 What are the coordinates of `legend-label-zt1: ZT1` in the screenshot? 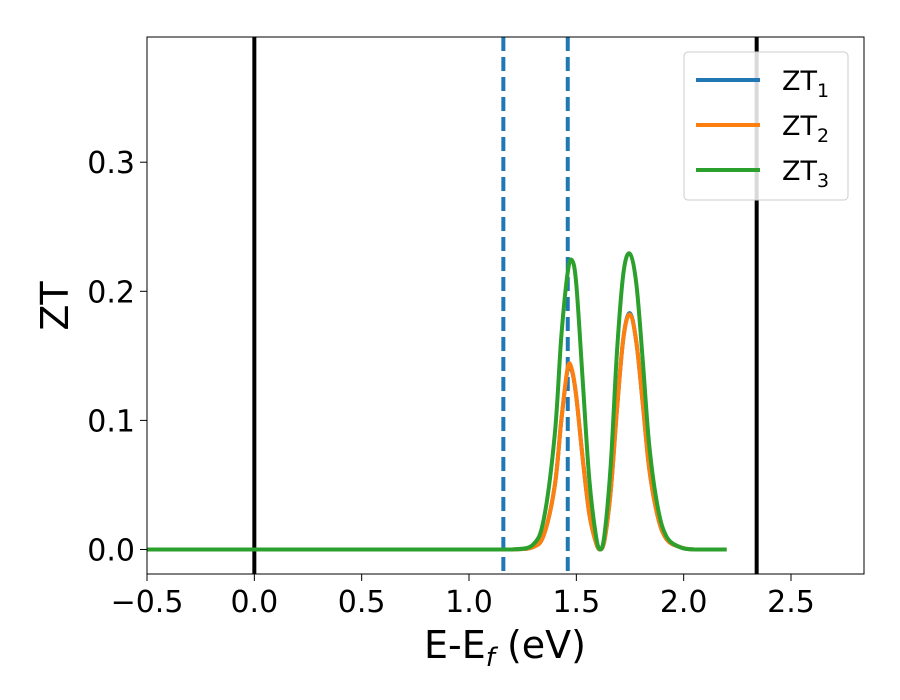 It's located at (805, 84).